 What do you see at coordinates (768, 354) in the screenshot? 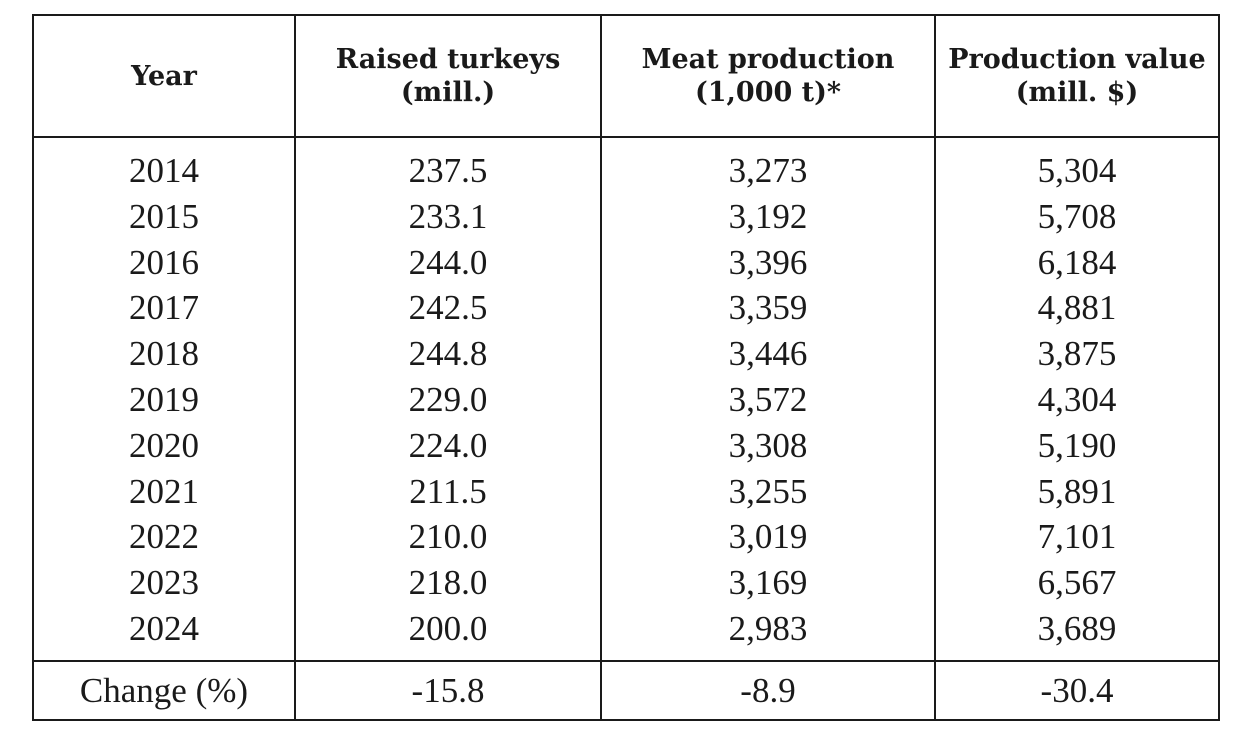
I see `cell-meat-production: 3,446` at bounding box center [768, 354].